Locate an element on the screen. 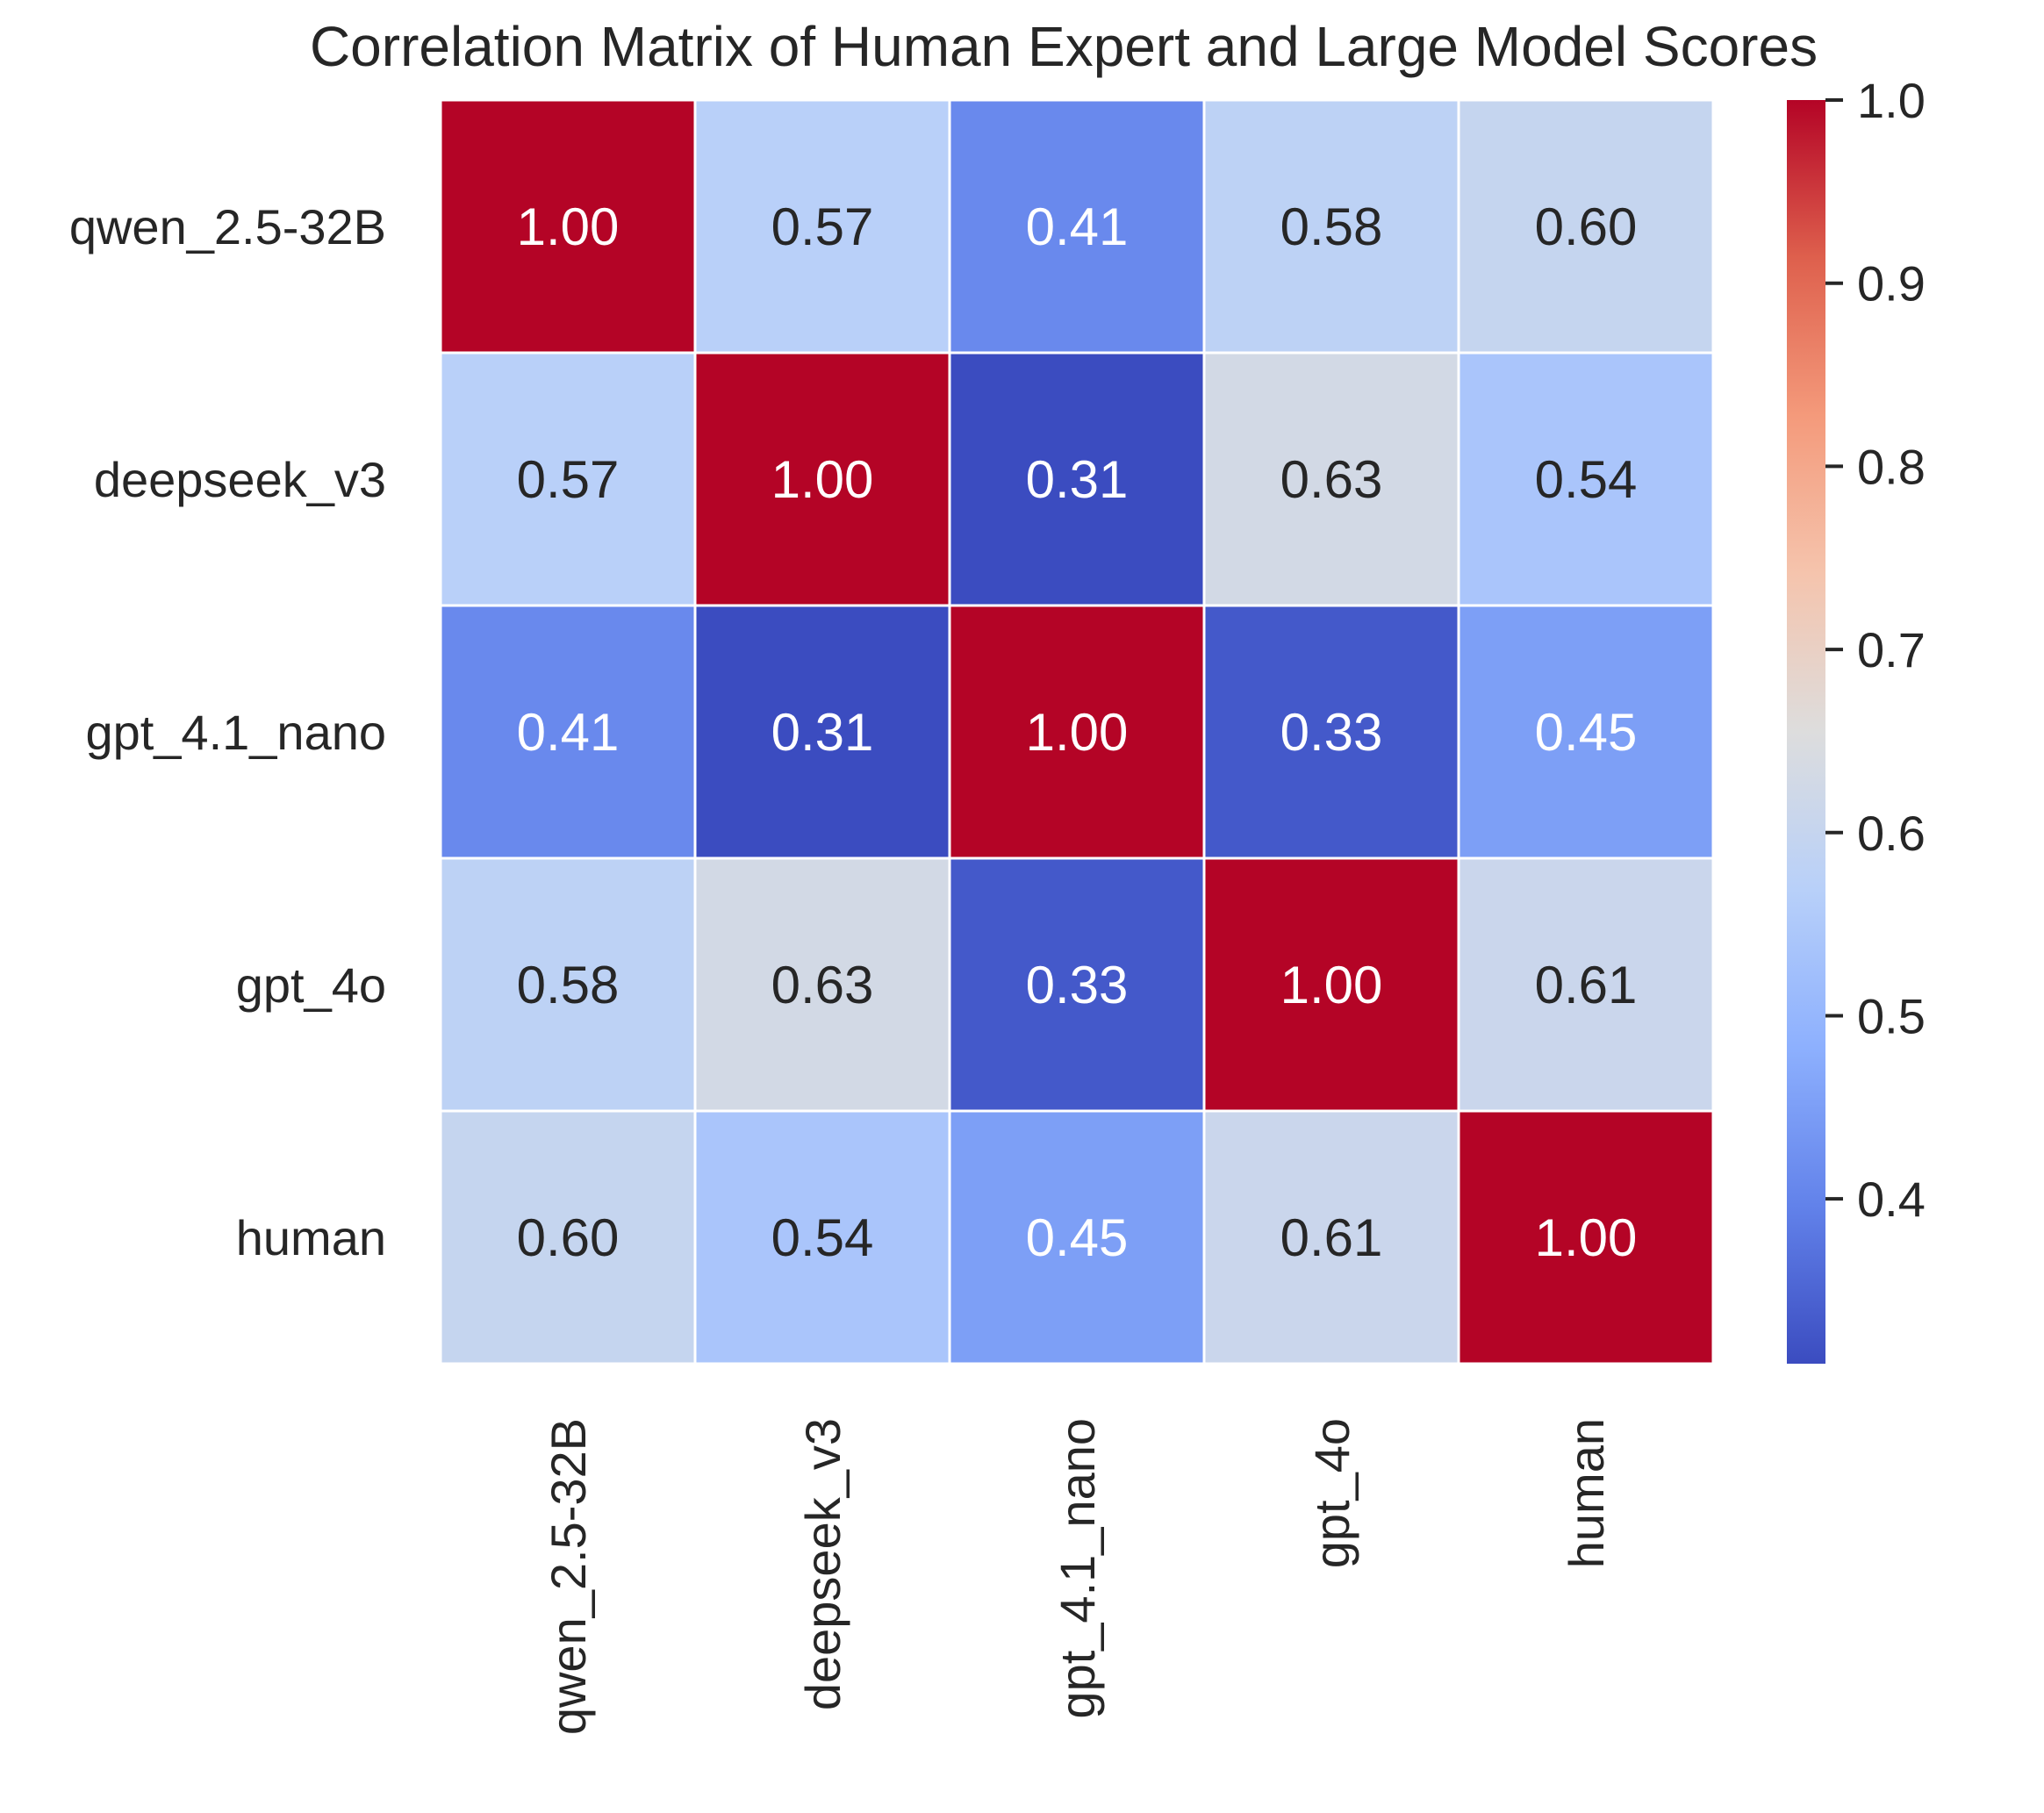 This screenshot has height=1813, width=2044. colorbar-tick-label: 0.4 is located at coordinates (1892, 1199).